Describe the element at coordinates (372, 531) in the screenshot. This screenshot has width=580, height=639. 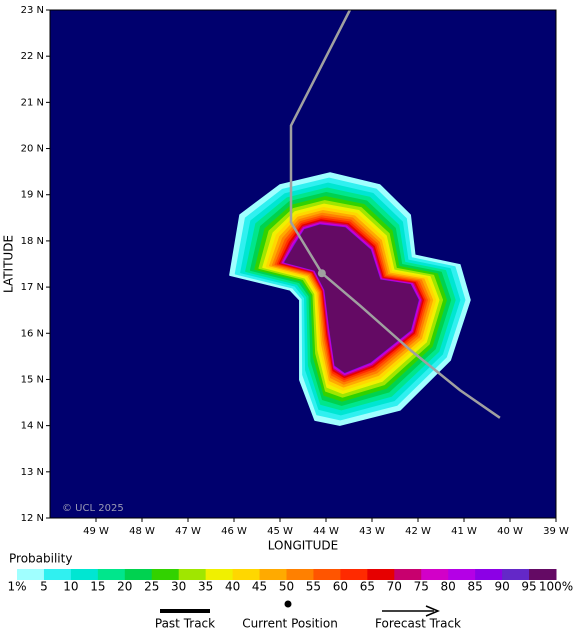
I see `x-tick-label: 43 W` at that location.